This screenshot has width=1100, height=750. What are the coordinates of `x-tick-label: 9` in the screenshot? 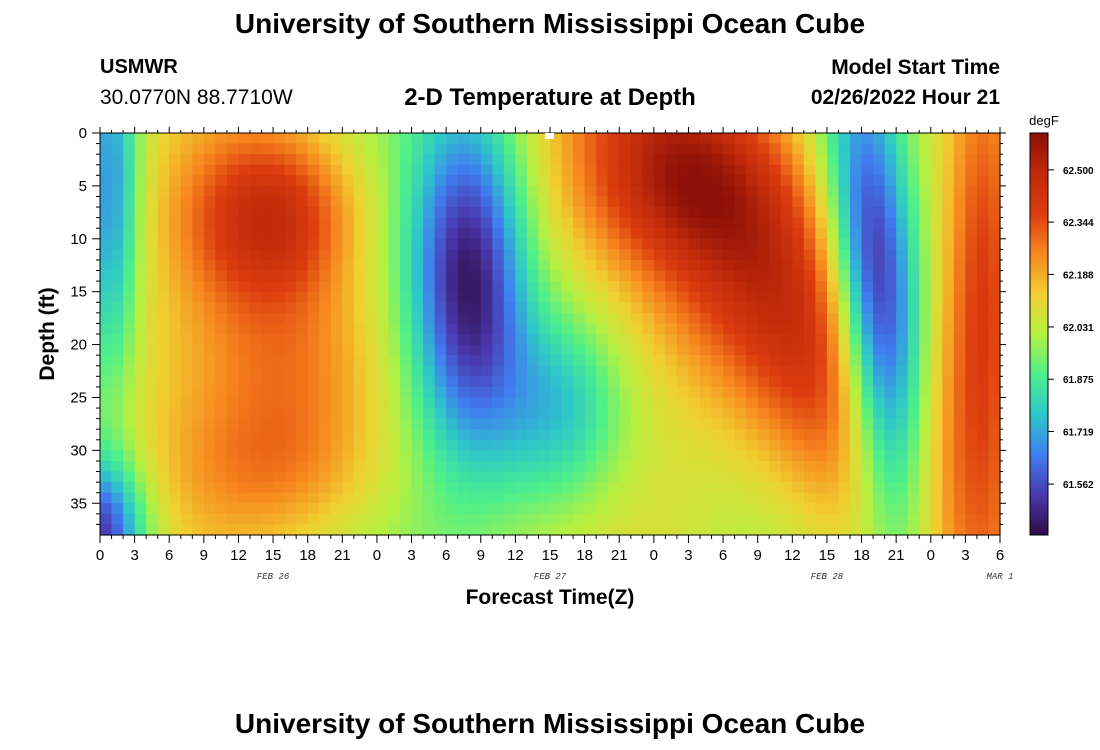 It's located at (204, 555).